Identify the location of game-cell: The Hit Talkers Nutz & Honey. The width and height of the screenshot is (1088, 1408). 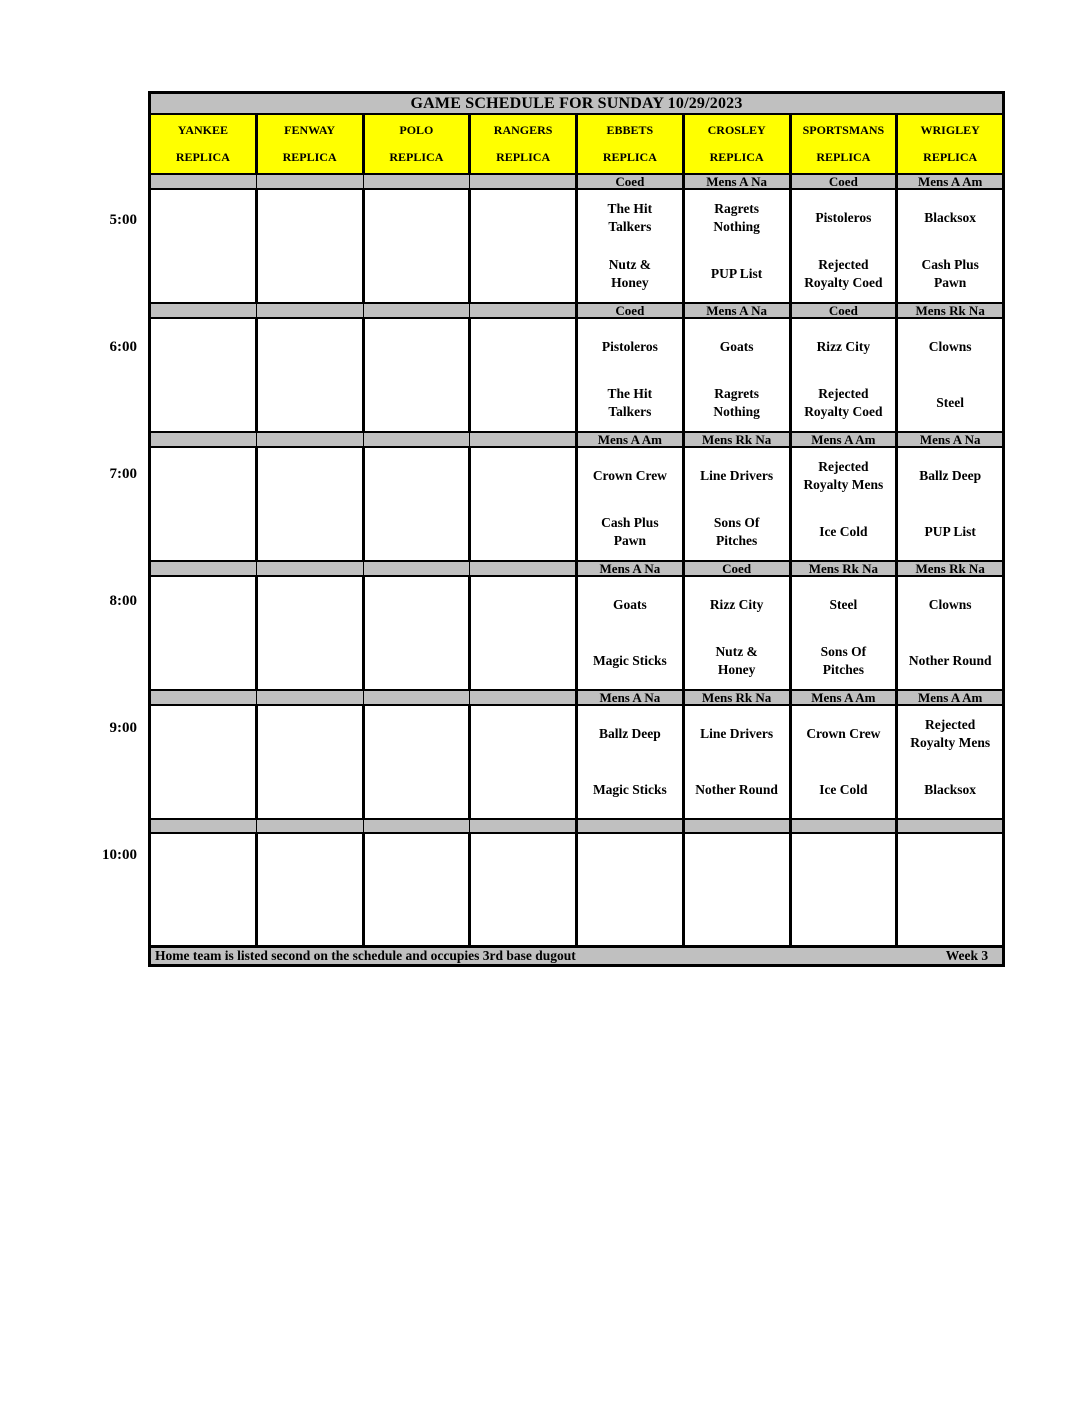
(630, 246).